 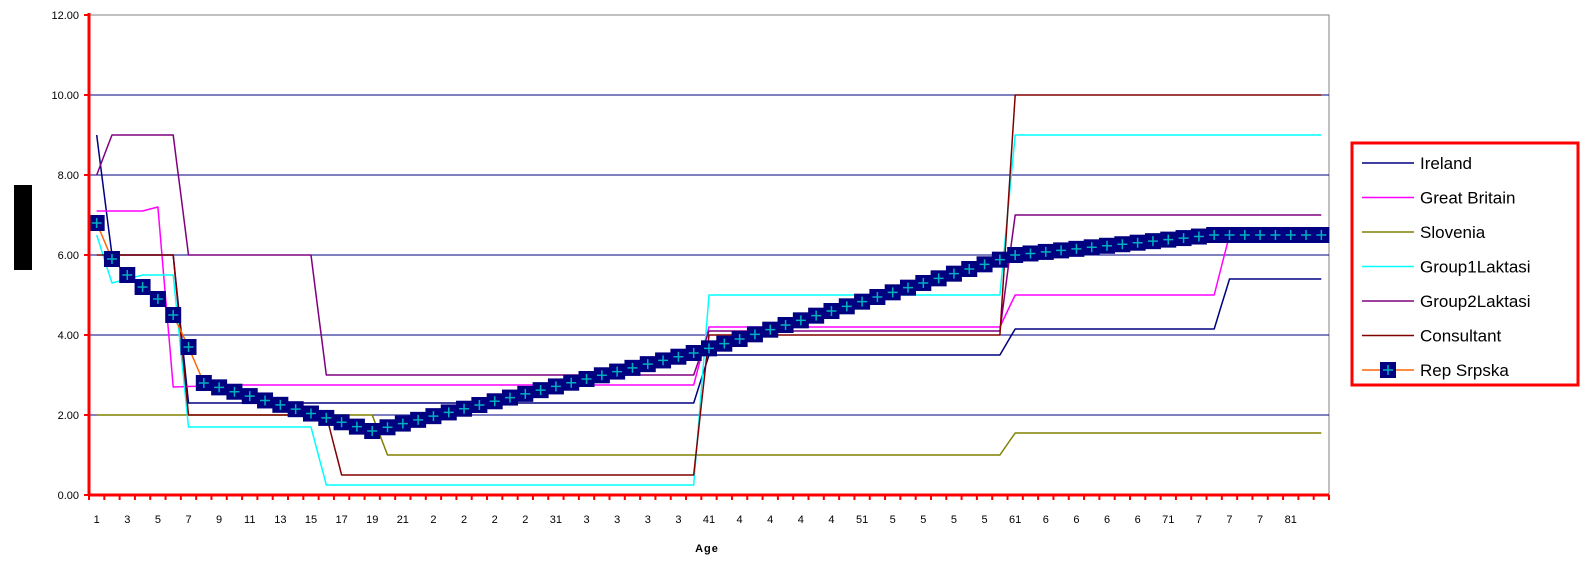 What do you see at coordinates (311, 520) in the screenshot?
I see `x-tick-label: 15` at bounding box center [311, 520].